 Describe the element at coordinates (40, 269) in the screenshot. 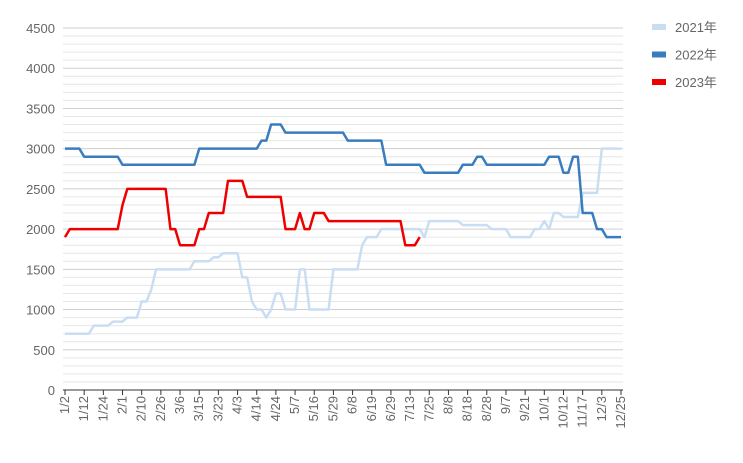

I see `y-tick-label: 1500` at that location.